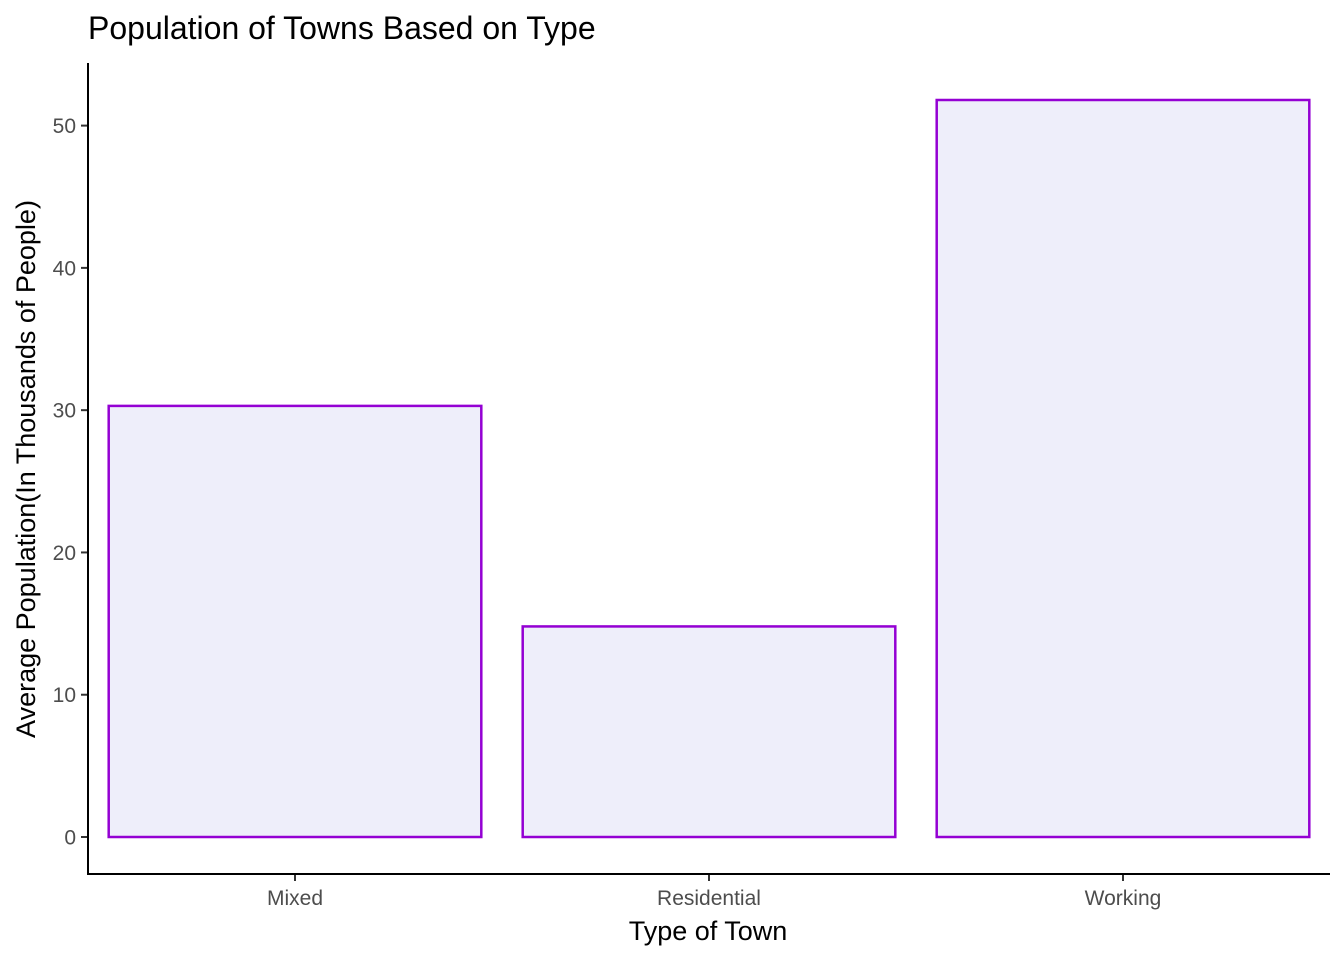 The width and height of the screenshot is (1344, 960). I want to click on x-axis-title: Type of Town, so click(708, 931).